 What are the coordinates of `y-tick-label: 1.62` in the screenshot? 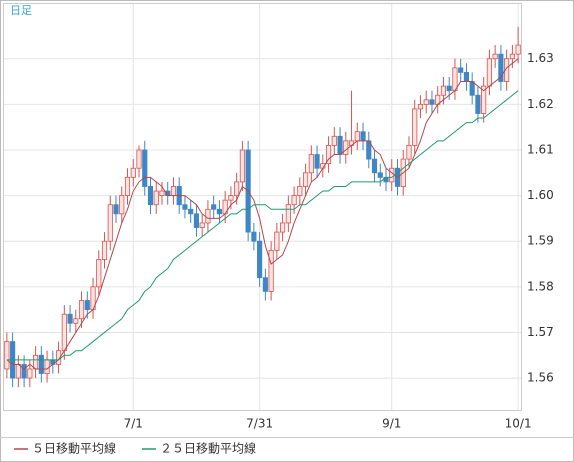 It's located at (540, 104).